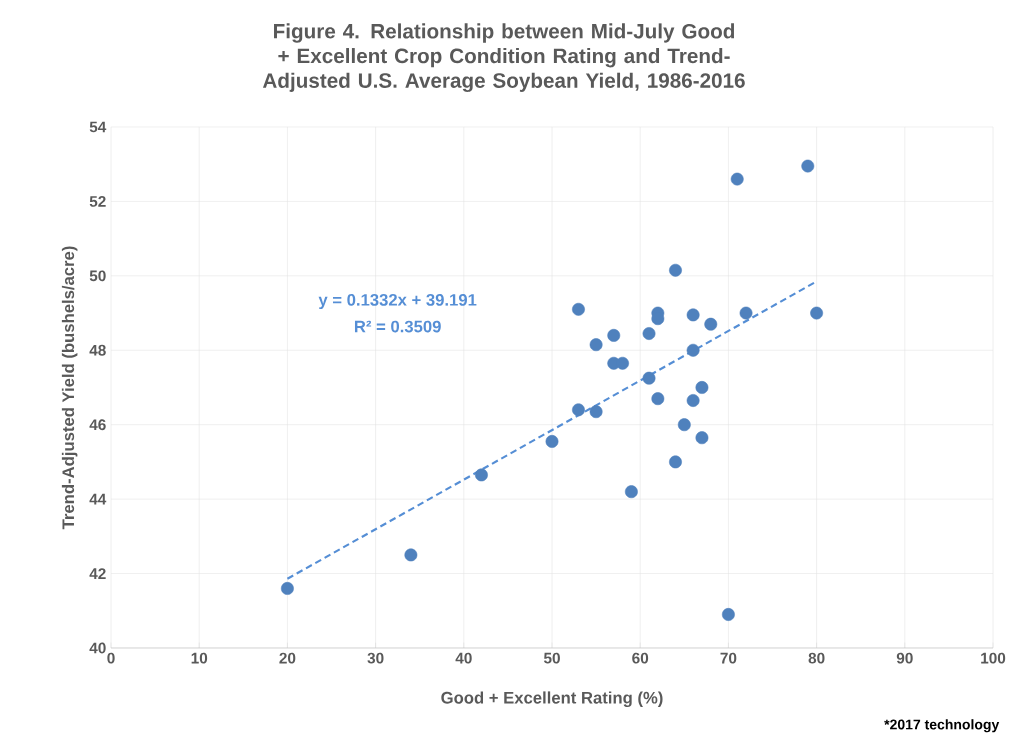  What do you see at coordinates (463, 658) in the screenshot?
I see `x-tick-label: 40` at bounding box center [463, 658].